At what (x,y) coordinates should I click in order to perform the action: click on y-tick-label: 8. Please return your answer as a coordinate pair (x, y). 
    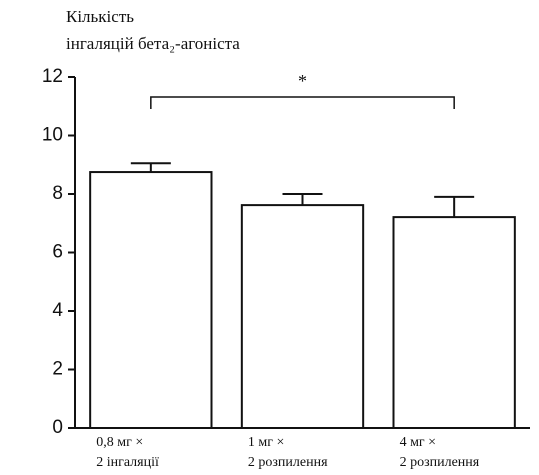
    Looking at the image, I should click on (57, 193).